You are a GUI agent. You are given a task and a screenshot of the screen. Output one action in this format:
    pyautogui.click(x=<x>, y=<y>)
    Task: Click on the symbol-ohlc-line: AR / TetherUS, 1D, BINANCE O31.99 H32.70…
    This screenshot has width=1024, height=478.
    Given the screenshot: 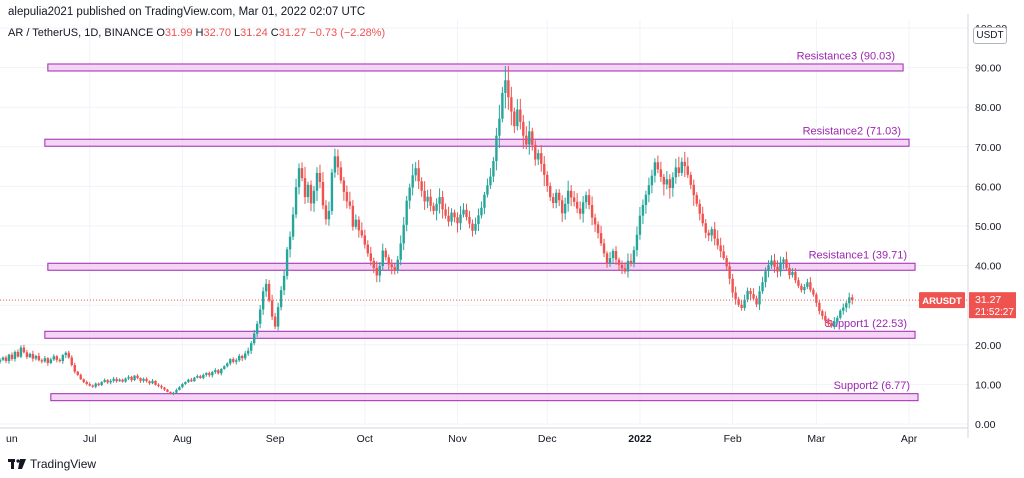 What is the action you would take?
    pyautogui.click(x=196, y=33)
    